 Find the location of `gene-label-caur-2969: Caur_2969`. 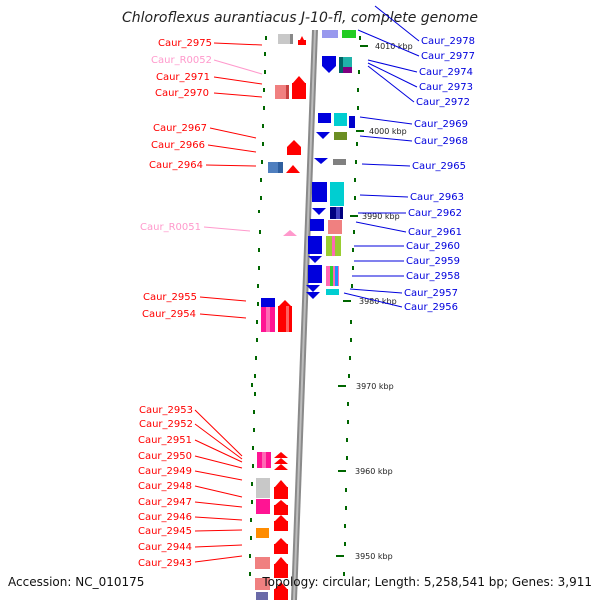

gene-label-caur-2969: Caur_2969 is located at coordinates (441, 124).